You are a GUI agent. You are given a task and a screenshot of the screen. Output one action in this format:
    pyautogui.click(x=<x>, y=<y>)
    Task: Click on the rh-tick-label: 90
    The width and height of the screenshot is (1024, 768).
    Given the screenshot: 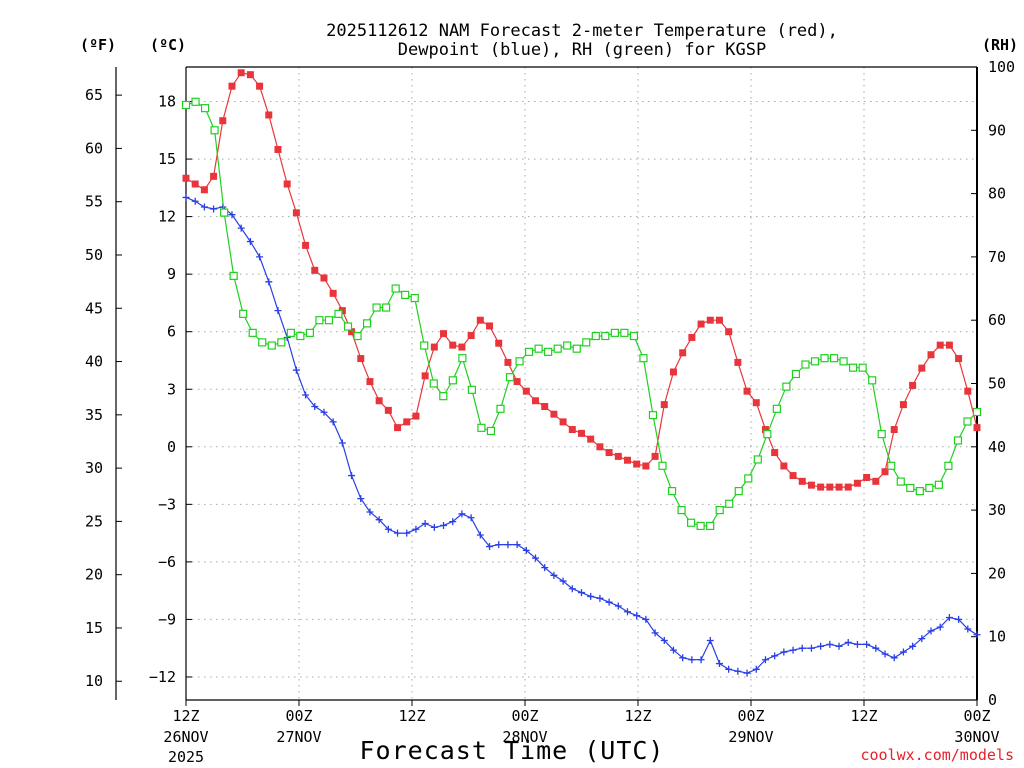 What is the action you would take?
    pyautogui.click(x=997, y=130)
    